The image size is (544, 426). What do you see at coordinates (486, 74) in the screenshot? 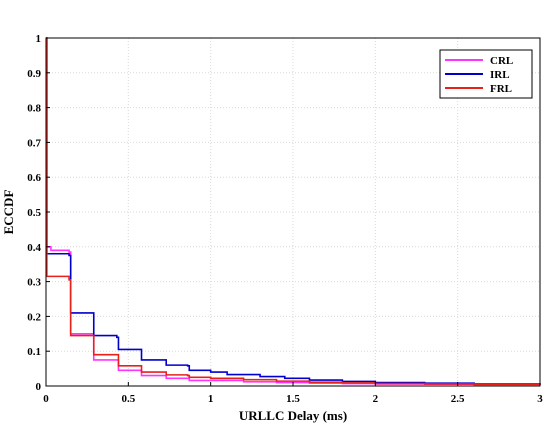
I see `legend: CRL IRL FRL` at bounding box center [486, 74].